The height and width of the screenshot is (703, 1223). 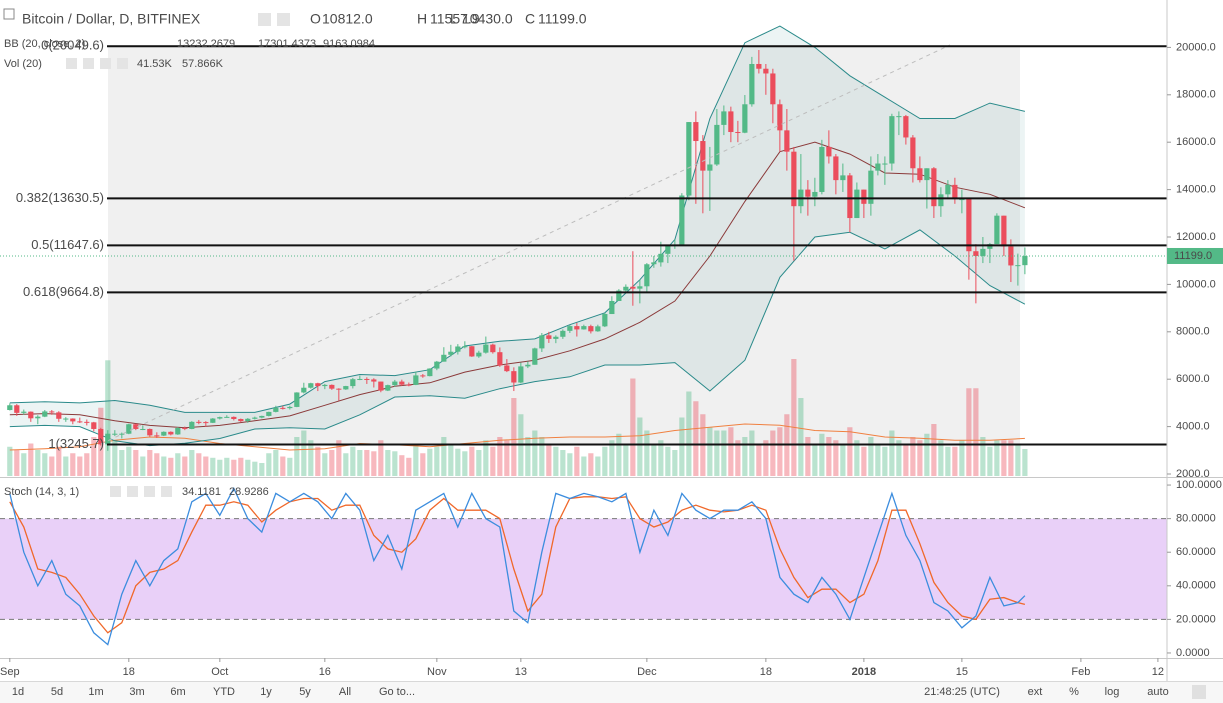 I want to click on x-tick-label: Feb, so click(x=1080, y=672).